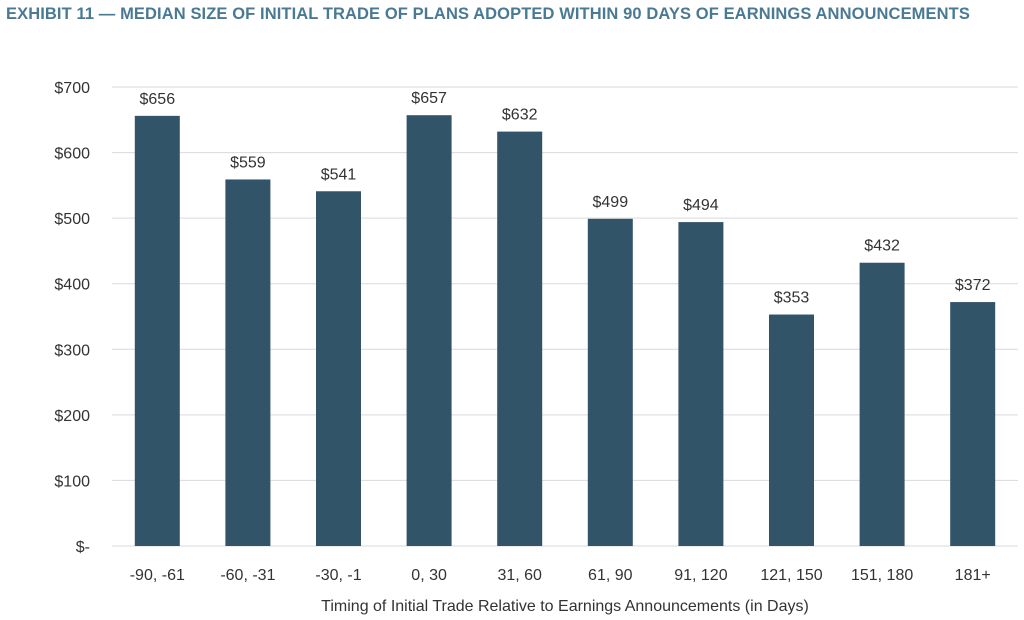  Describe the element at coordinates (72, 219) in the screenshot. I see `y-tick-label: $500` at that location.